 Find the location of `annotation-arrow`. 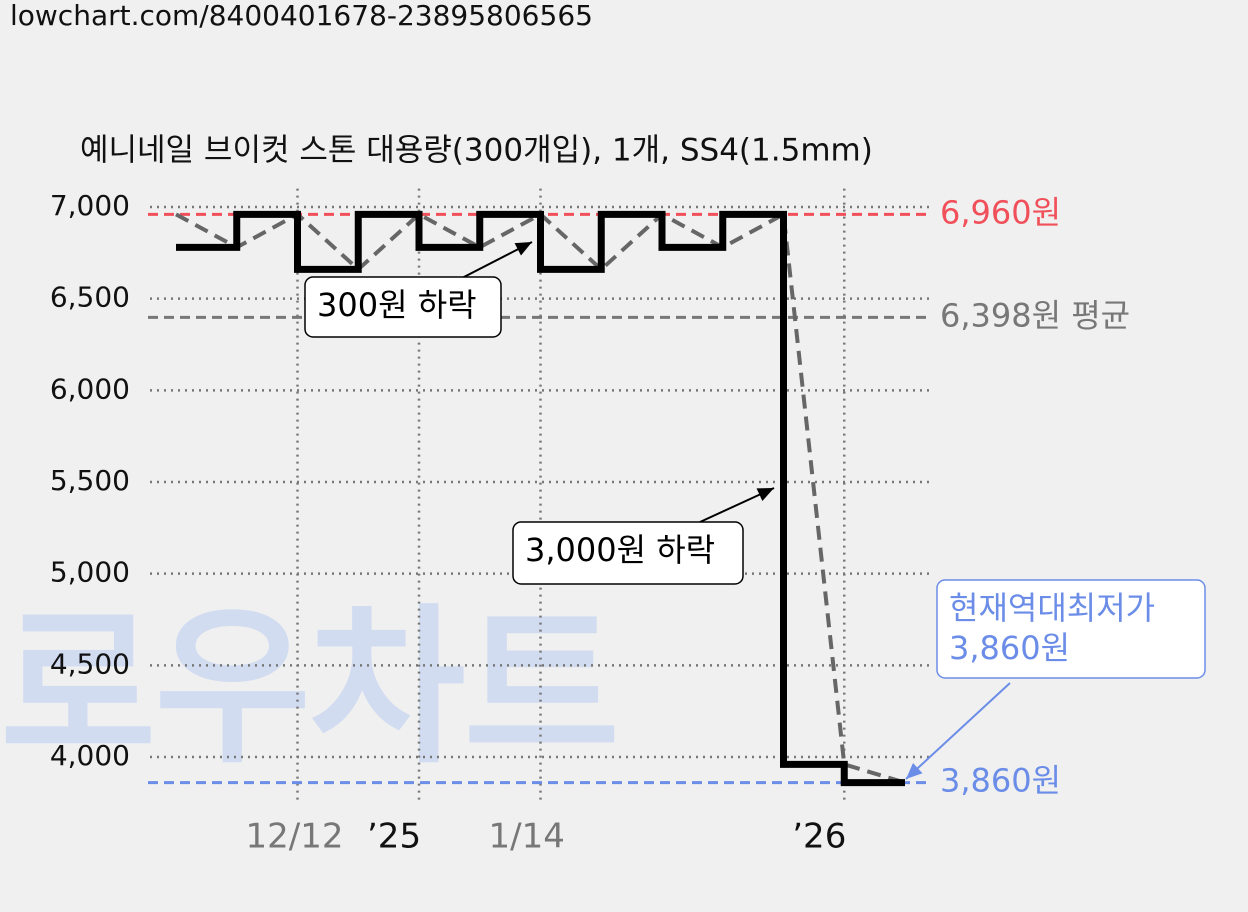

annotation-arrow is located at coordinates (958, 731).